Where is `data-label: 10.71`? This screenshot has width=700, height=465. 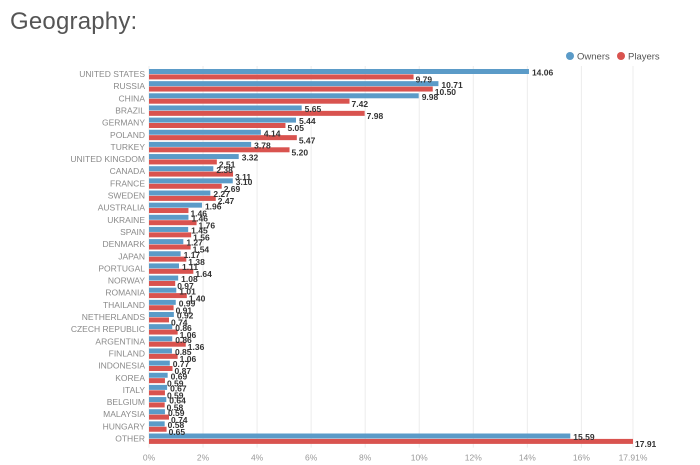 data-label: 10.71 is located at coordinates (452, 85).